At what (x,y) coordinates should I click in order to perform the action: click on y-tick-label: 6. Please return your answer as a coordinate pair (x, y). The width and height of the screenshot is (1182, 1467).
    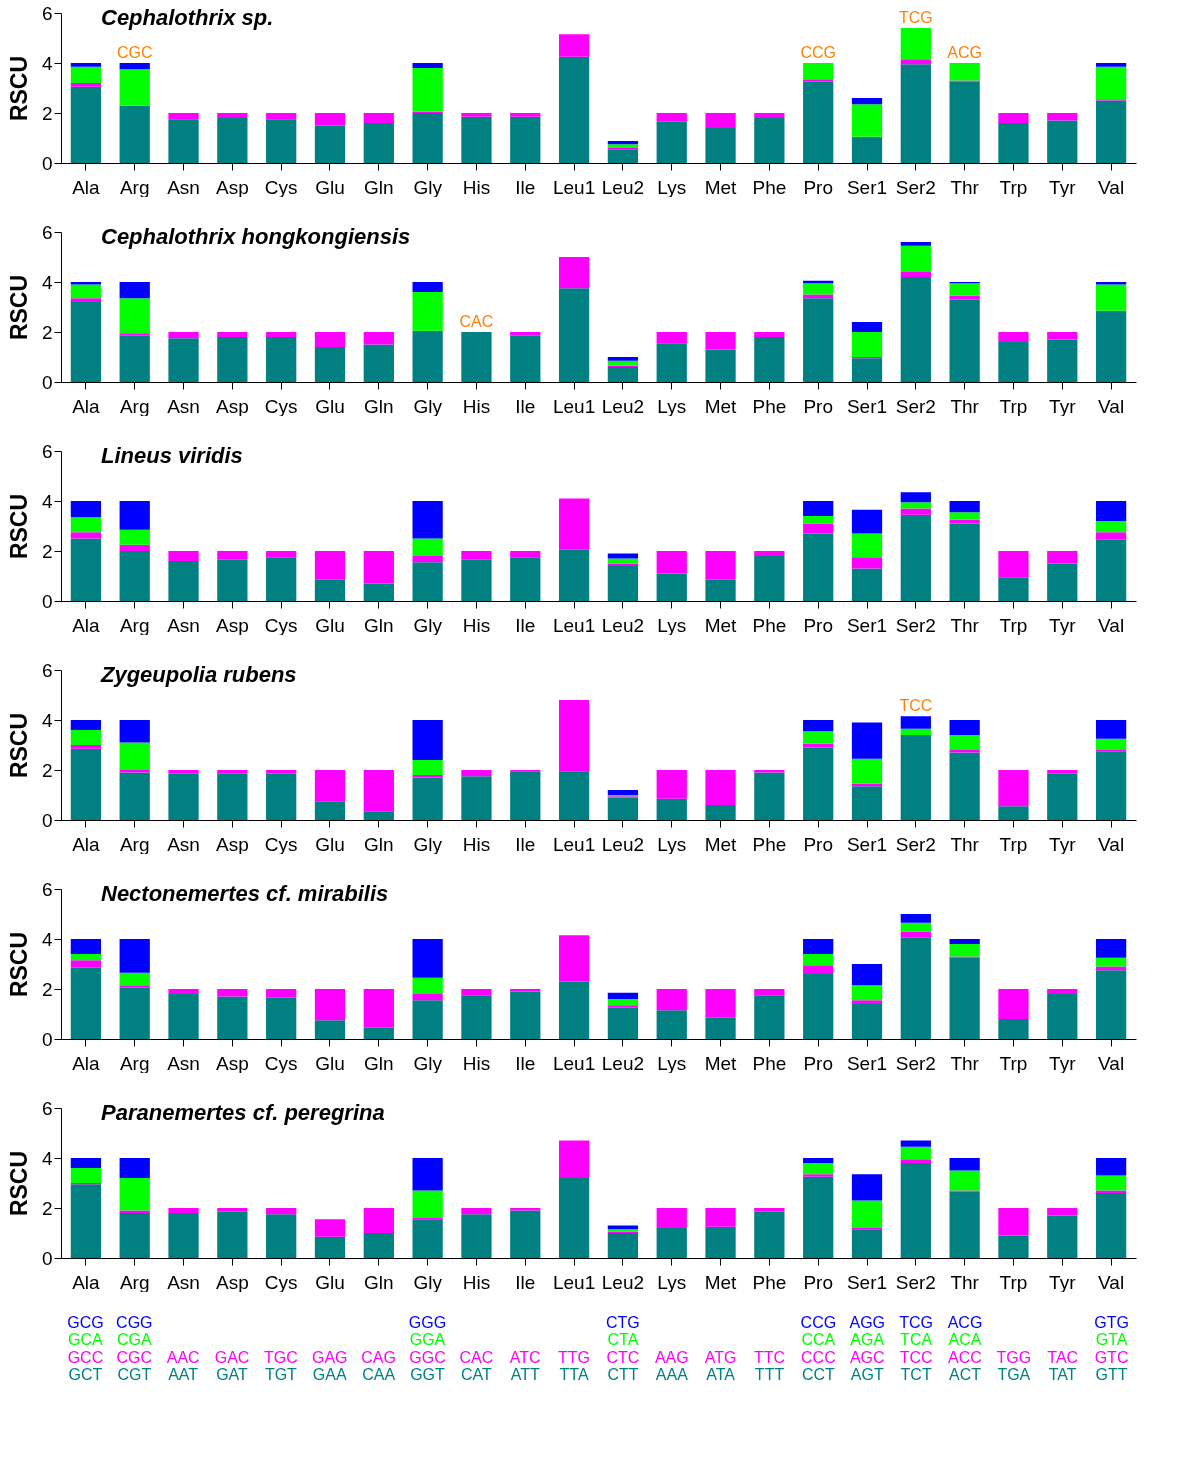
    Looking at the image, I should click on (47, 13).